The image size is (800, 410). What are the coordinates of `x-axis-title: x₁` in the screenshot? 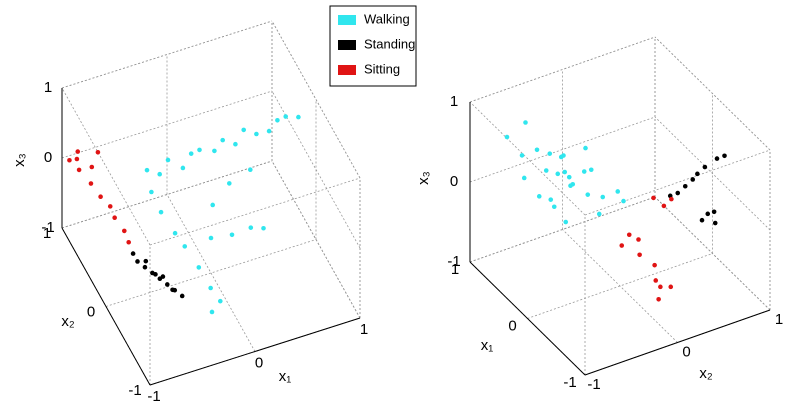 It's located at (487, 345).